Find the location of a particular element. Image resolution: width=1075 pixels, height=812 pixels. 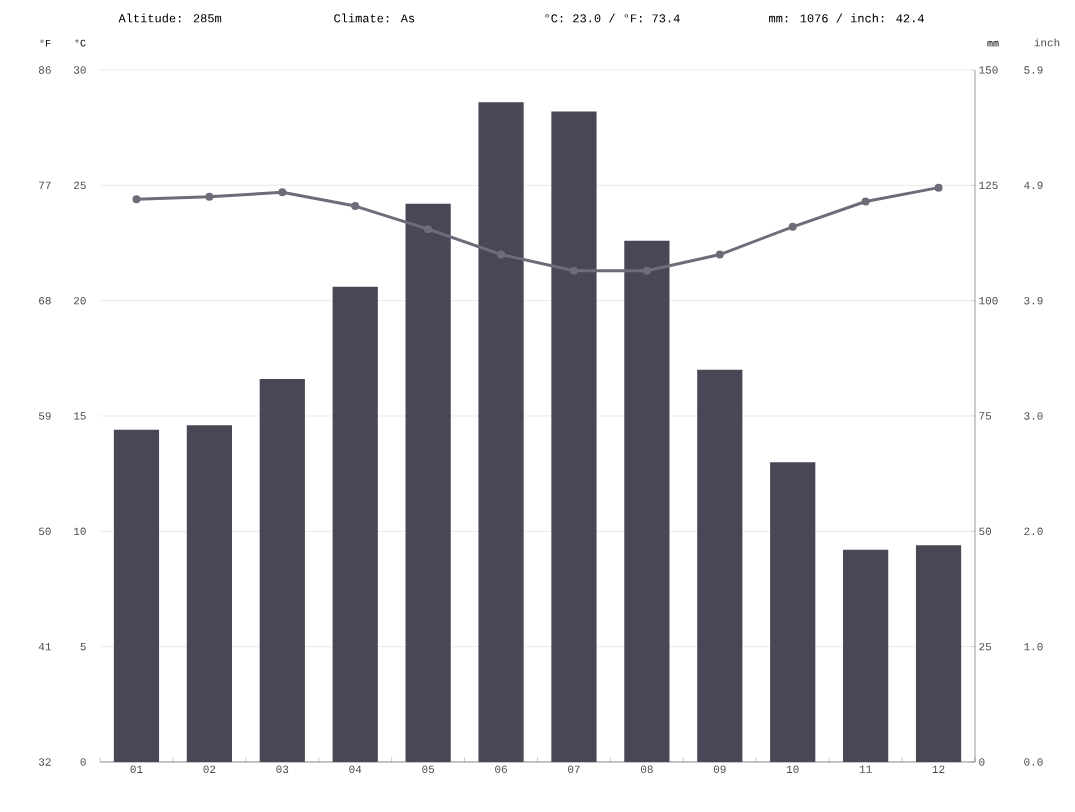

text: mm: 1076 / inch: 42.4 is located at coordinates (846, 18).